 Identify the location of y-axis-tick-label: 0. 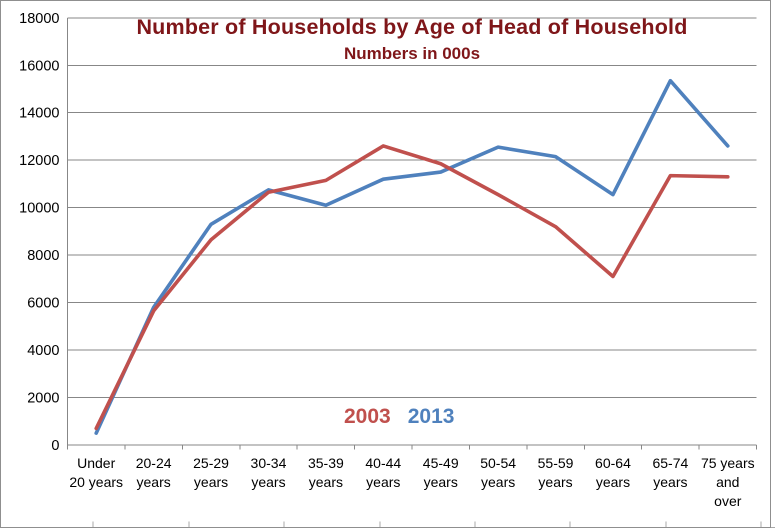
(55, 446).